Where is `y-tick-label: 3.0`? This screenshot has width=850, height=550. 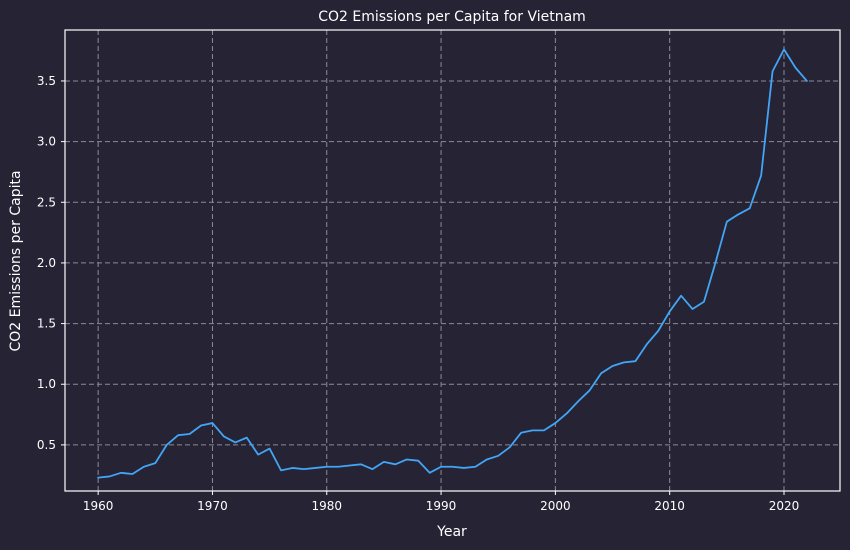
y-tick-label: 3.0 is located at coordinates (46, 142).